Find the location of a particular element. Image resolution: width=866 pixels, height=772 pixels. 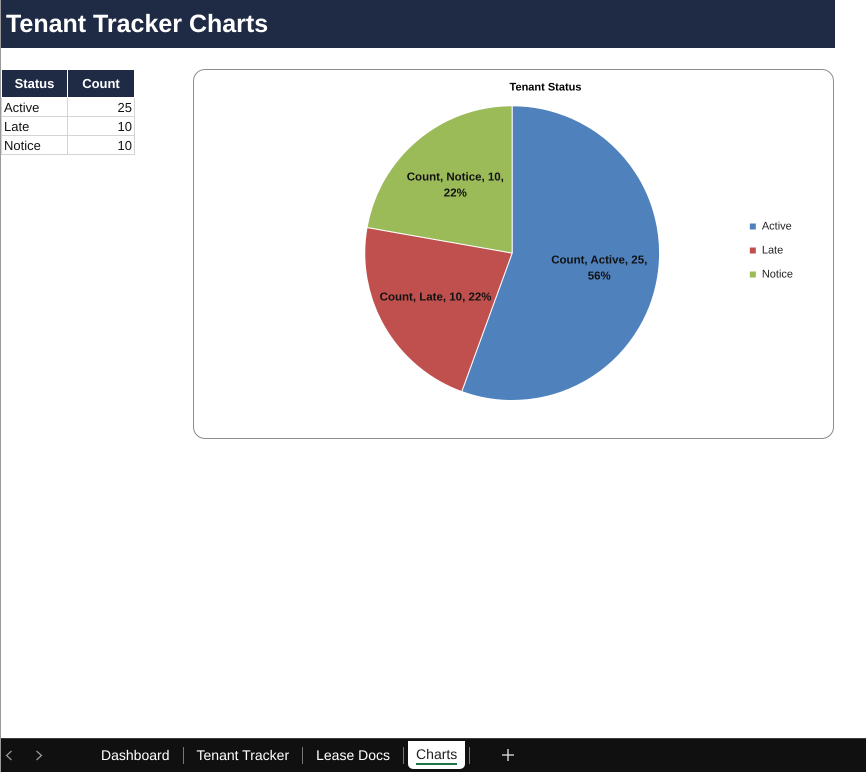

text: Tenant Tracker is located at coordinates (244, 755).